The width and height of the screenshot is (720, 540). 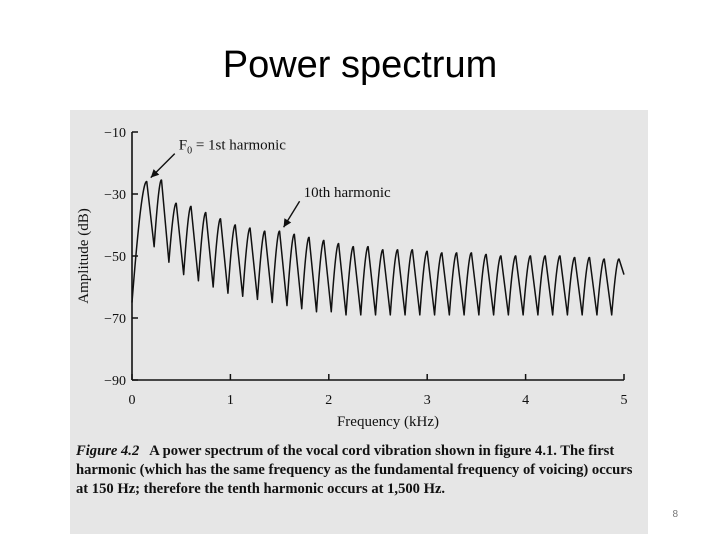 What do you see at coordinates (388, 422) in the screenshot?
I see `x-axis-label: Frequency (kHz)` at bounding box center [388, 422].